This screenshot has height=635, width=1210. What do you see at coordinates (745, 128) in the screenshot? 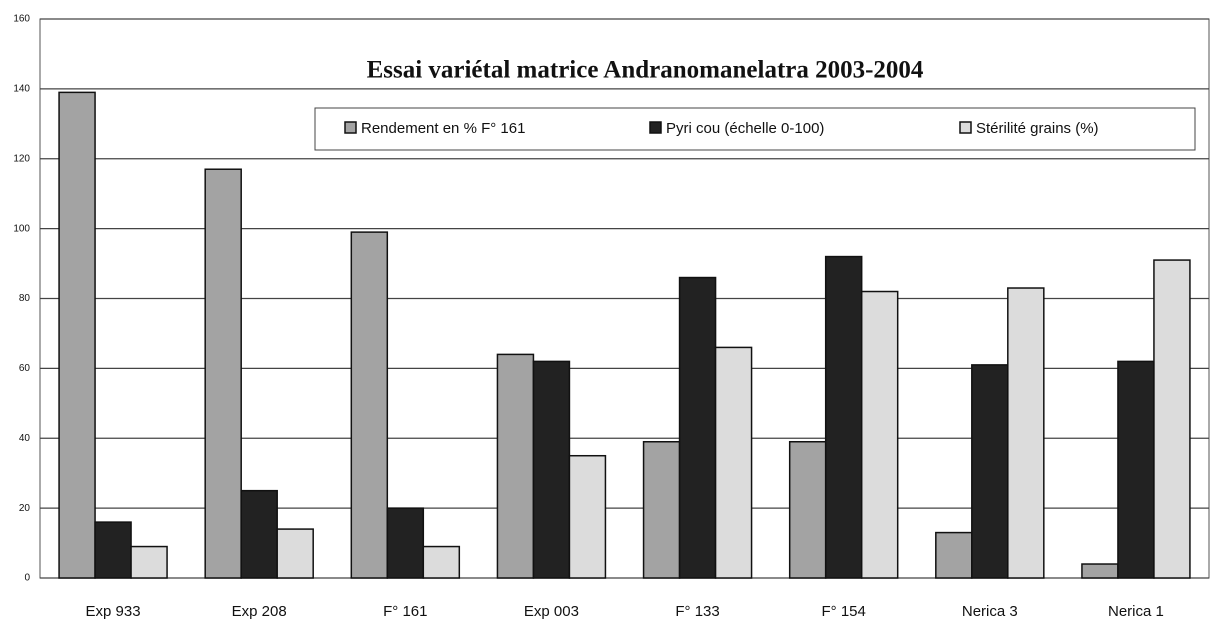
I see `legend-label: Pyri cou (échelle 0-100)` at bounding box center [745, 128].